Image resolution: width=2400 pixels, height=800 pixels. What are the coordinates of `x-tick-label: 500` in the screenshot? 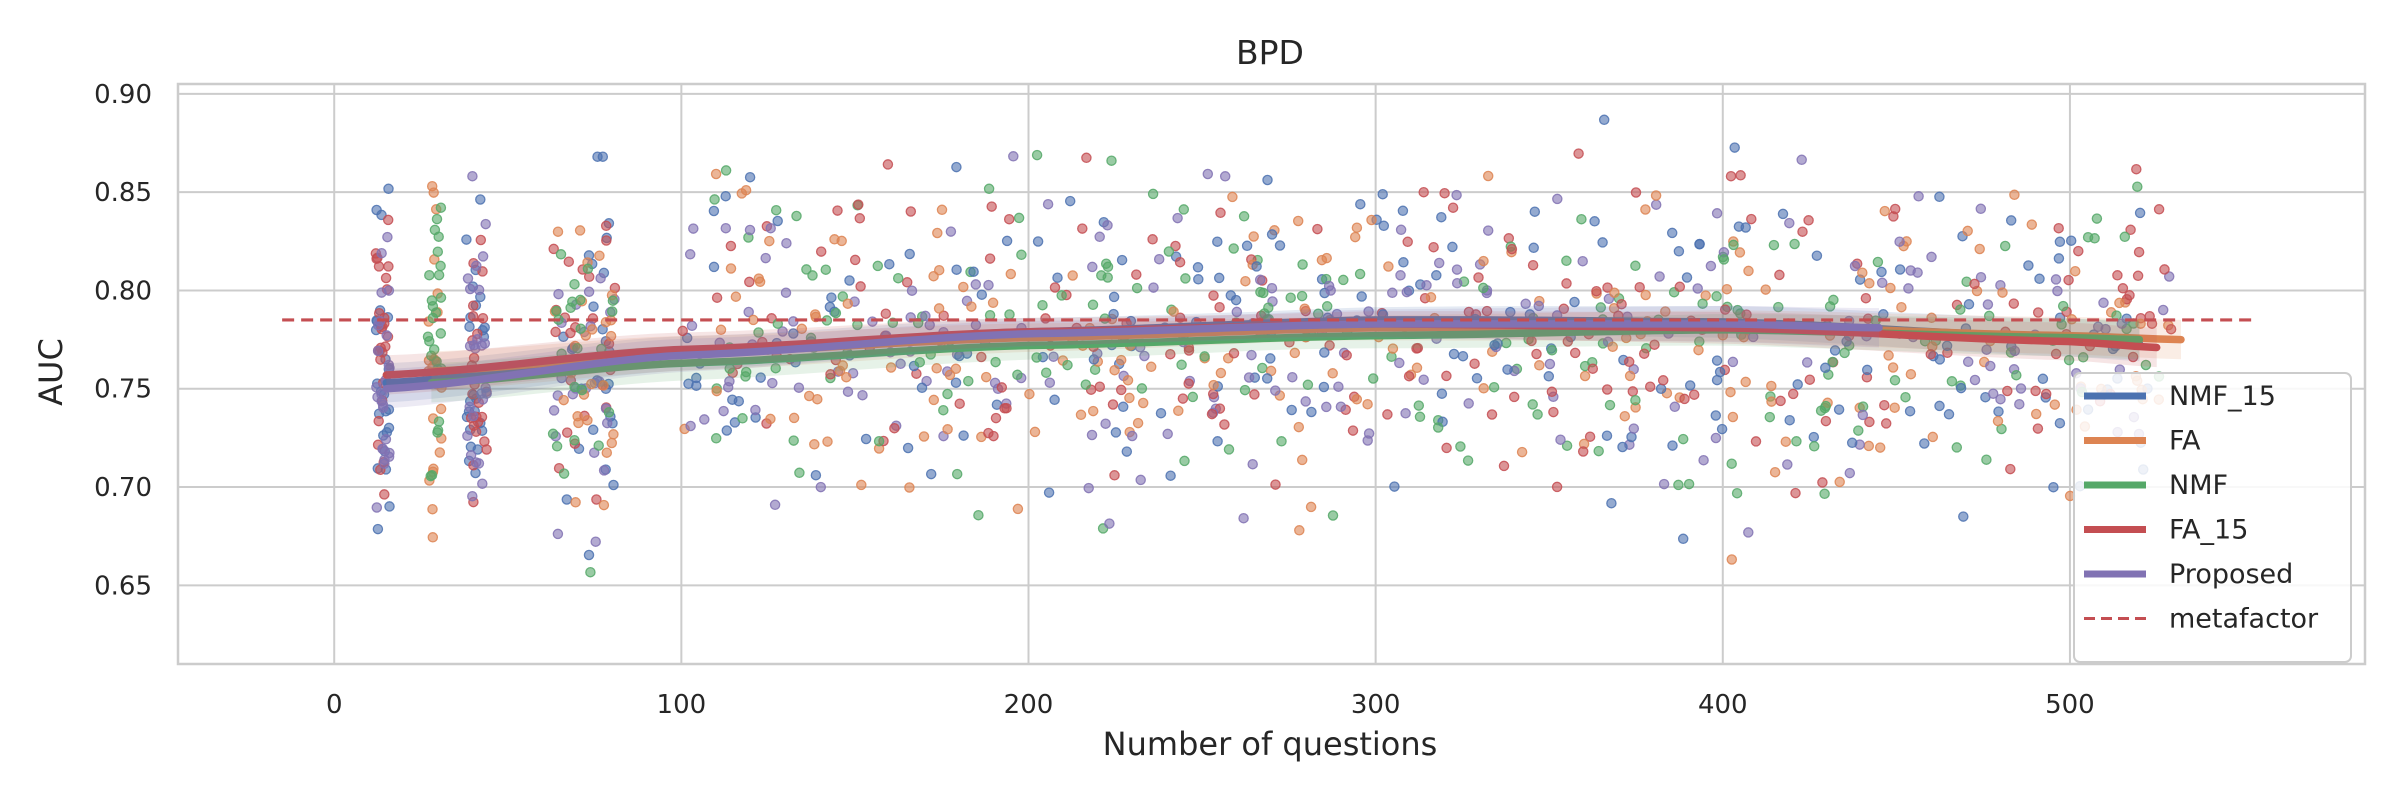 It's located at (2070, 705).